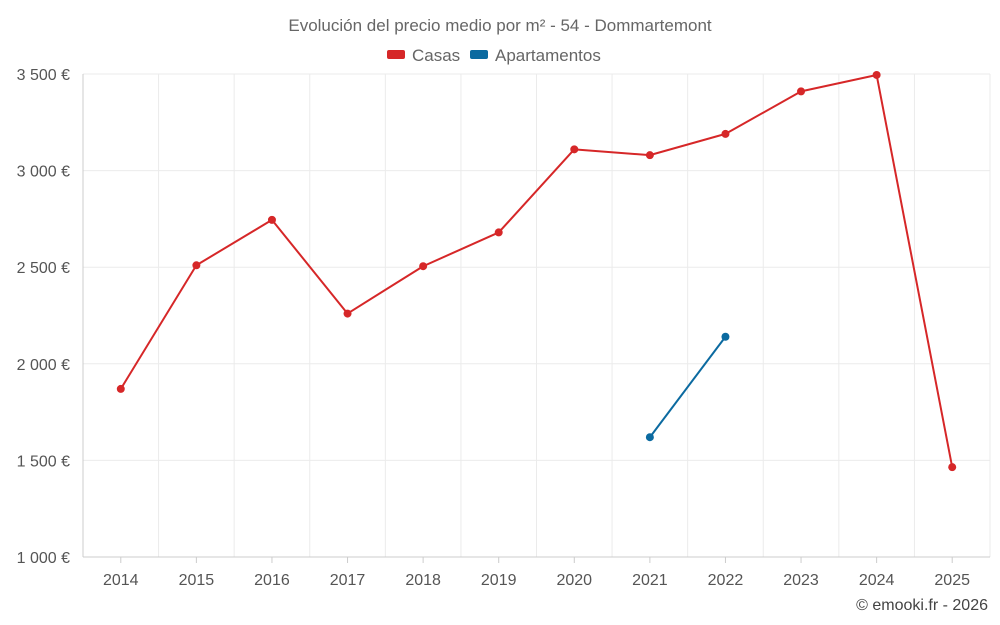 This screenshot has width=1000, height=625. I want to click on data-point-casas-2021, so click(649, 155).